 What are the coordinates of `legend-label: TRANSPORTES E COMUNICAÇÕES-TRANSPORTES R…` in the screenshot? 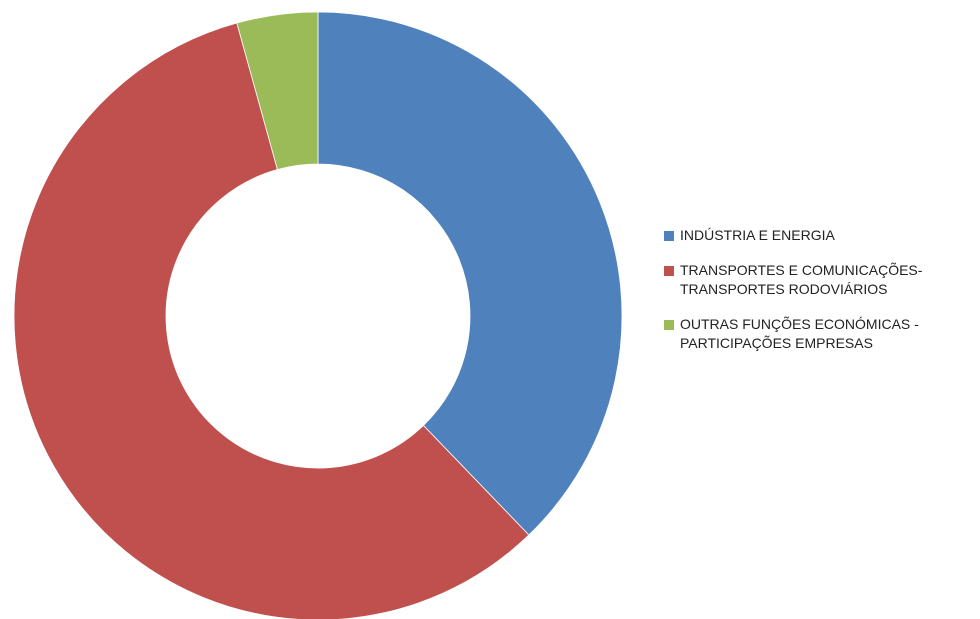 It's located at (801, 279).